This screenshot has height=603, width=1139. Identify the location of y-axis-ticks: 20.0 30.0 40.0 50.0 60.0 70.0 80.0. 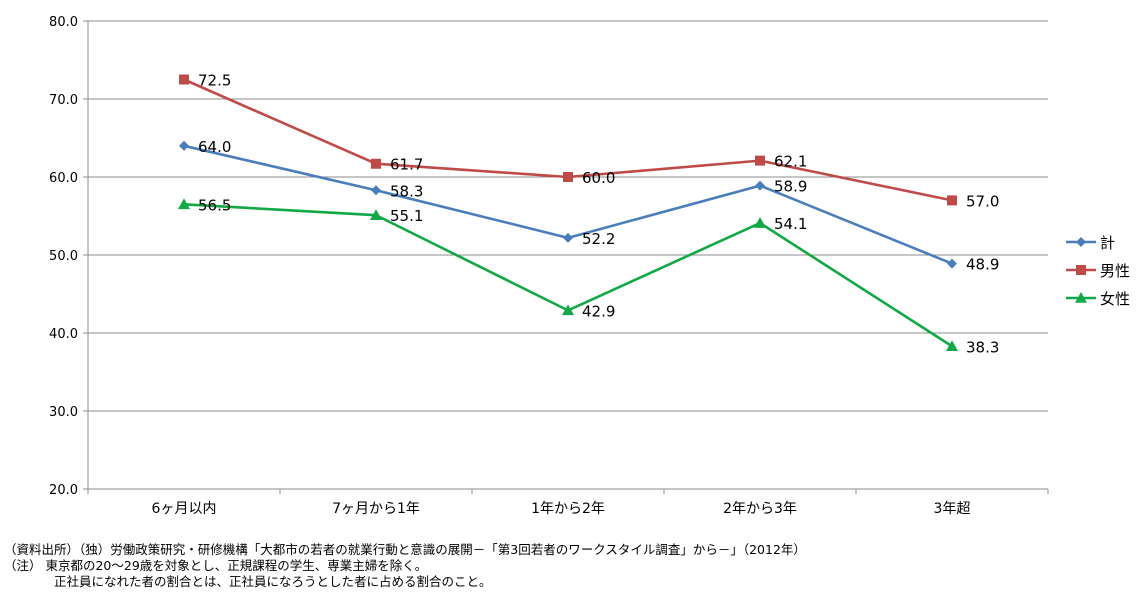
(63, 256).